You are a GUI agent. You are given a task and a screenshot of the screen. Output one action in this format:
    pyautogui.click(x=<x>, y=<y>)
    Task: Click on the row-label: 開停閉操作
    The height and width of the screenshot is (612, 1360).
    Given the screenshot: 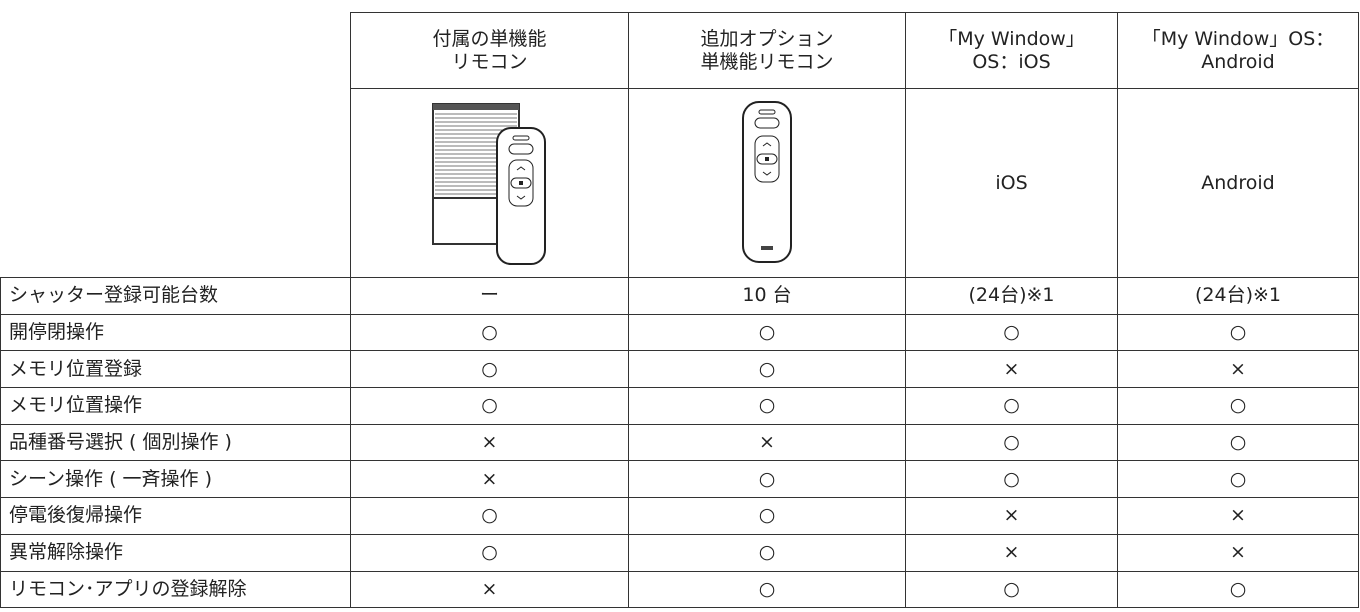 What is the action you would take?
    pyautogui.click(x=175, y=332)
    